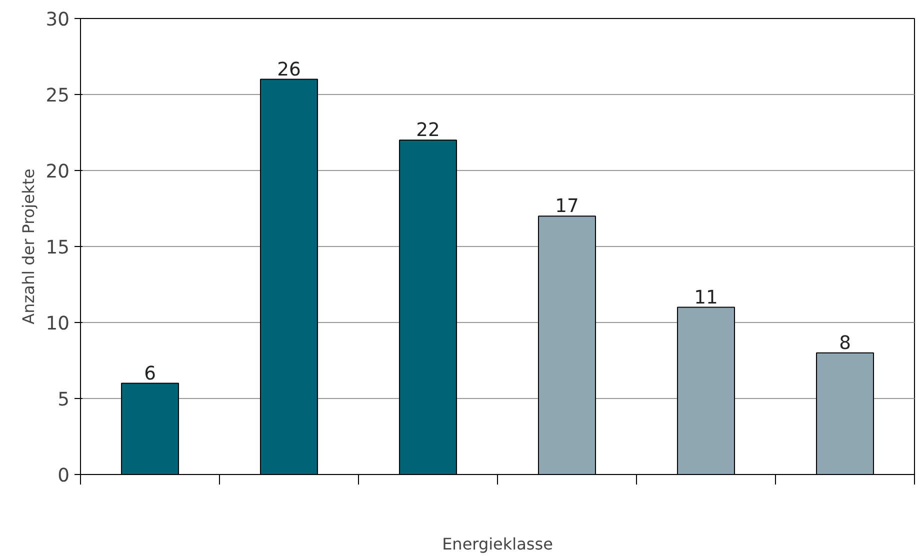 Image resolution: width=922 pixels, height=556 pixels. Describe the element at coordinates (706, 297) in the screenshot. I see `data-label: 11` at that location.